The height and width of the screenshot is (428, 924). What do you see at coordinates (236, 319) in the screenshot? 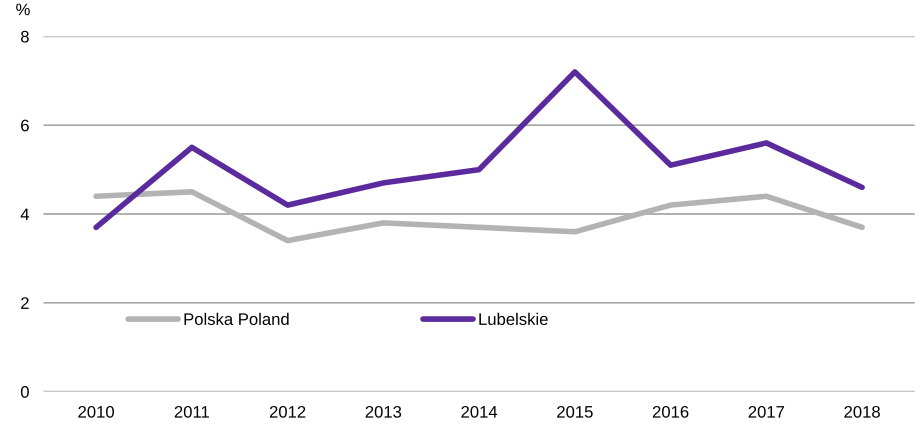
I see `legend-label: Polska Poland` at bounding box center [236, 319].